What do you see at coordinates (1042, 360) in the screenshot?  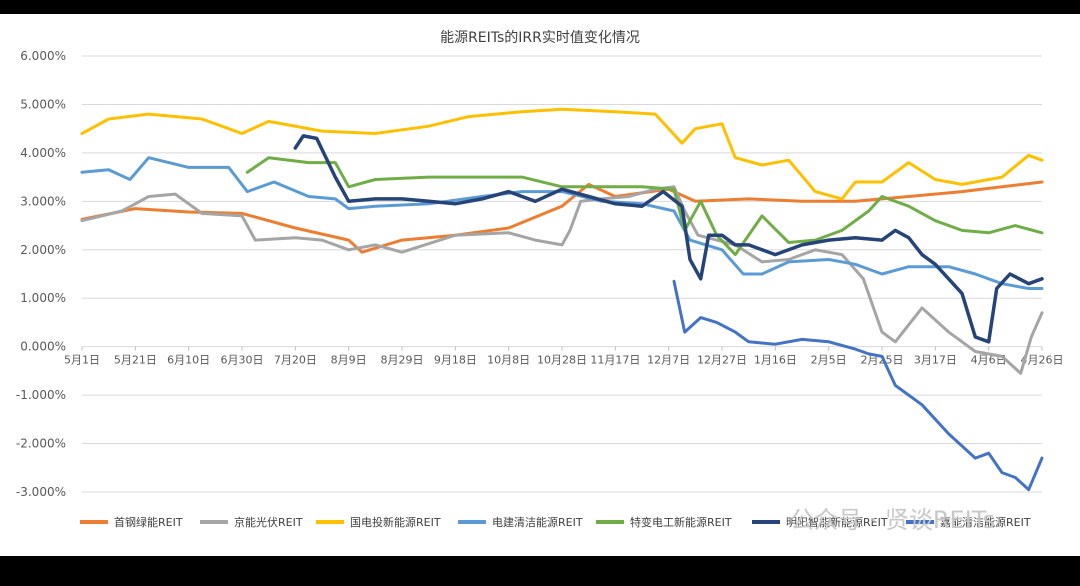 I see `x-tick-label: 4月26日` at bounding box center [1042, 360].